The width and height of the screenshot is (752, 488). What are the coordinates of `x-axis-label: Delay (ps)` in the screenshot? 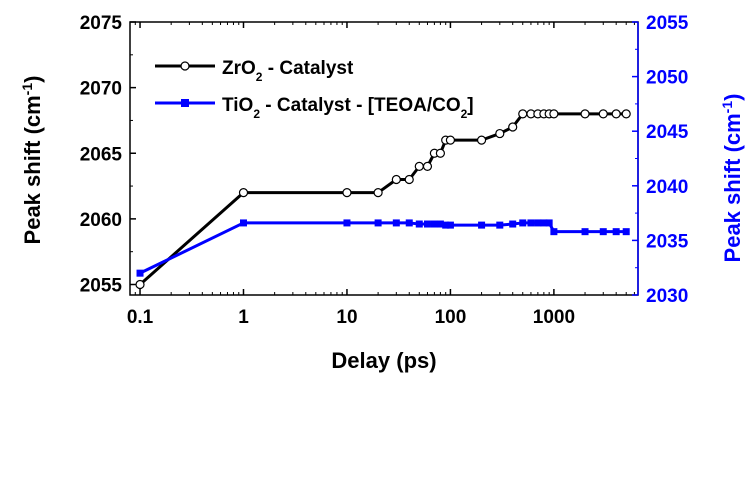 It's located at (383, 360).